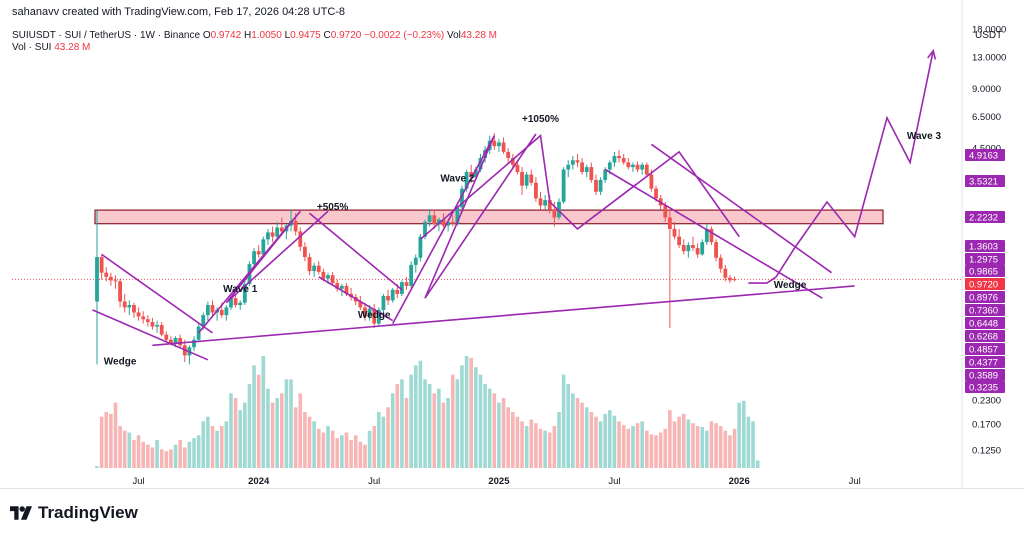  Describe the element at coordinates (983, 376) in the screenshot. I see `price-badge-label: 0.3589` at that location.